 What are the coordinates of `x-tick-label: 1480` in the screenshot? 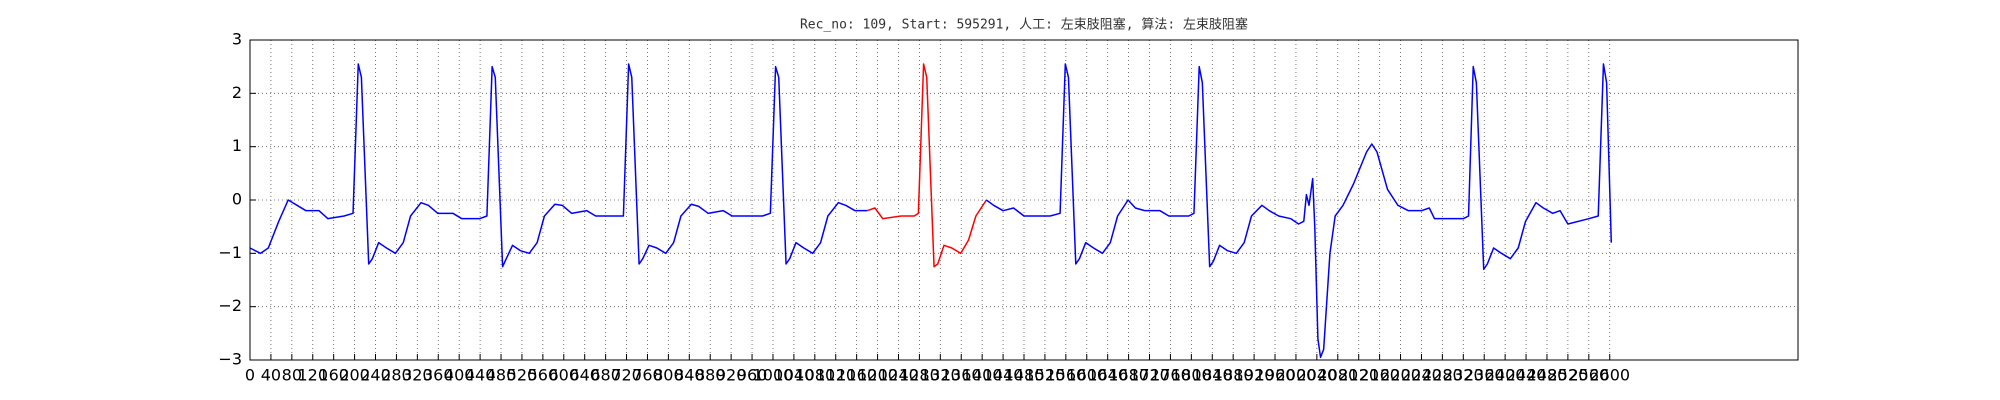 It's located at (1024, 375).